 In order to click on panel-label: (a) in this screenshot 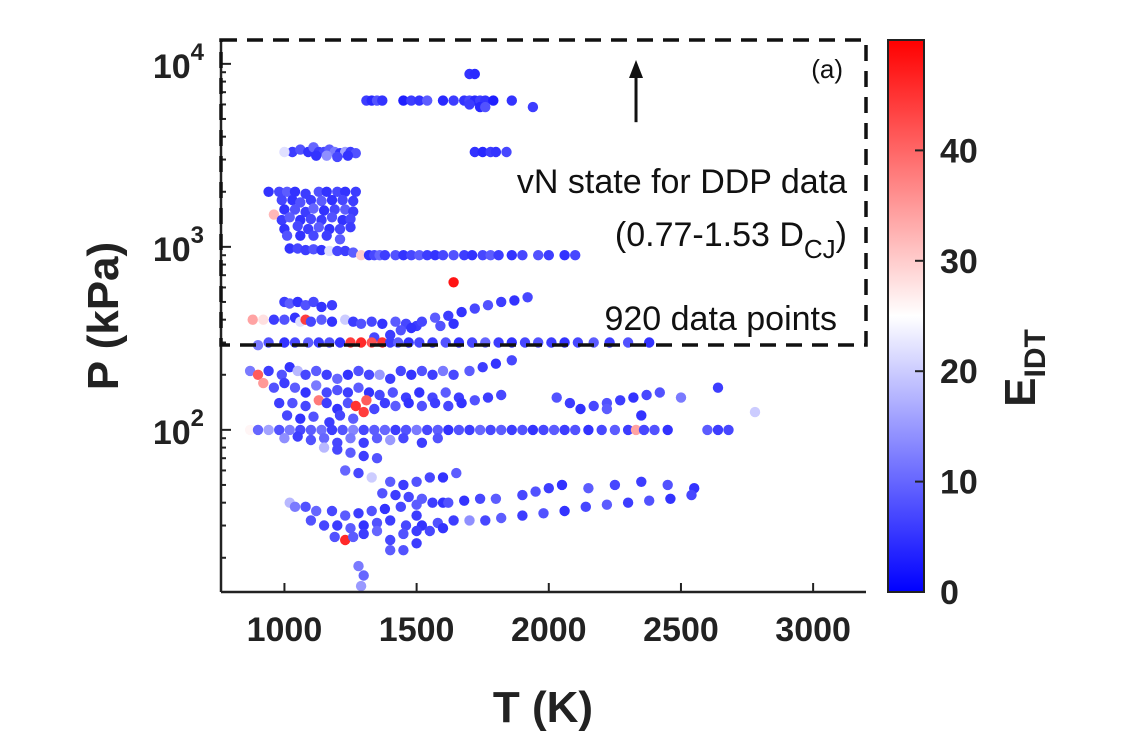, I will do `click(827, 69)`.